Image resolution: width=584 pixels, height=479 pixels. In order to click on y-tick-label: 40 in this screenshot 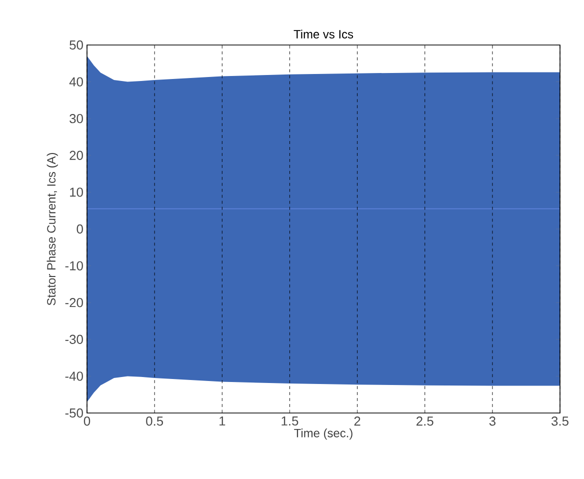, I will do `click(76, 81)`.